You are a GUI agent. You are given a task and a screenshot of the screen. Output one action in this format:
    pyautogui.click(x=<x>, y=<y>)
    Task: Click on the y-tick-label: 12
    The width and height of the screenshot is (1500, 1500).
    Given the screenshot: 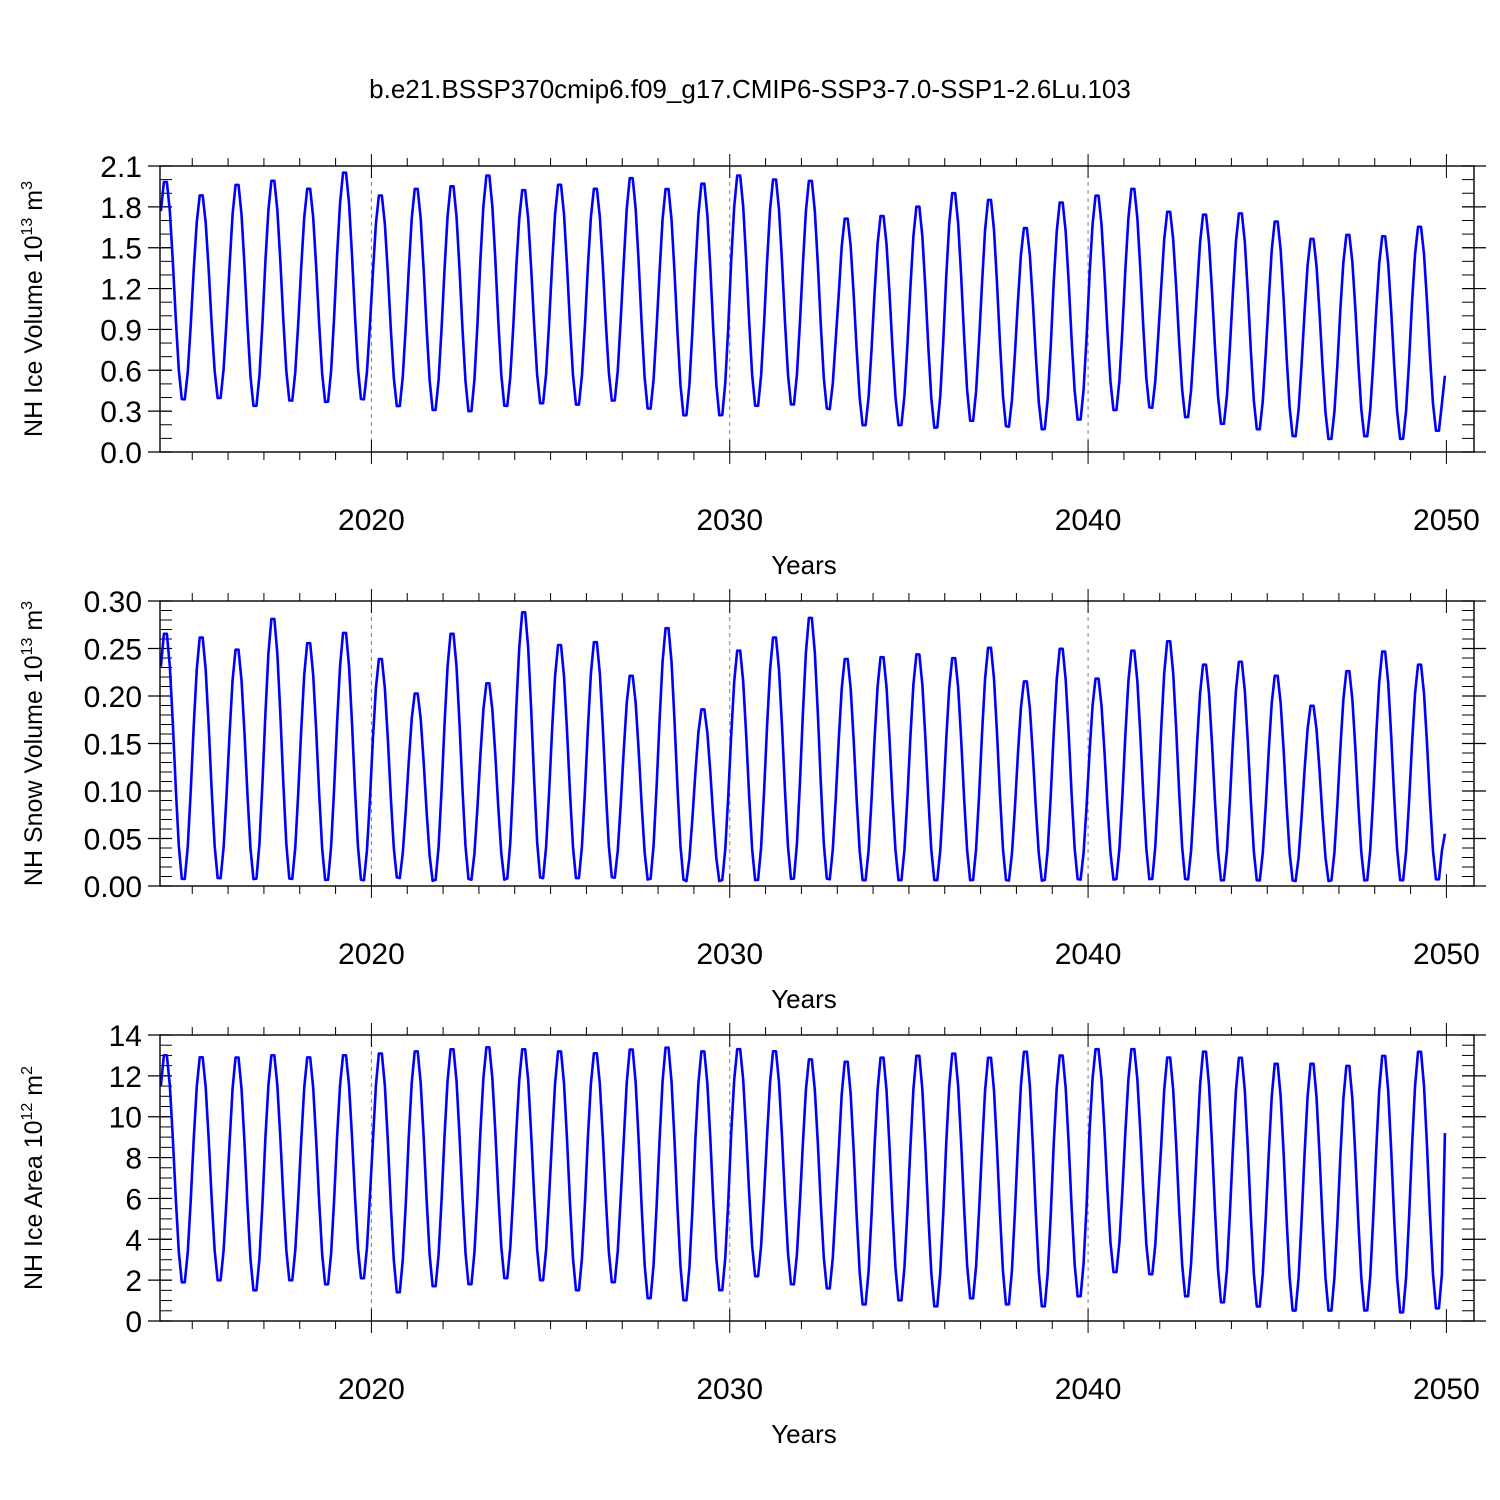 What is the action you would take?
    pyautogui.click(x=125, y=1077)
    